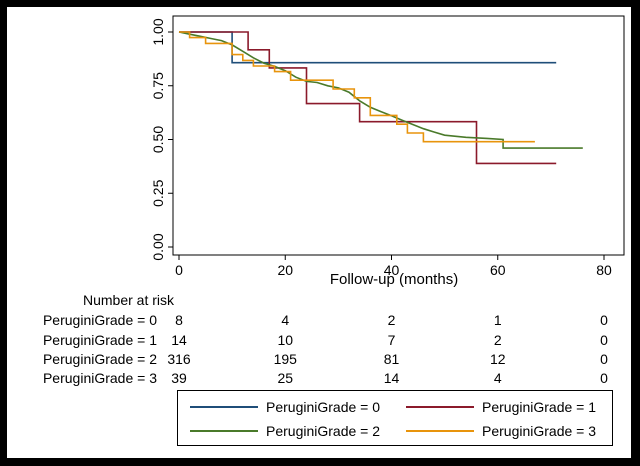 This screenshot has width=640, height=466. What do you see at coordinates (285, 340) in the screenshot?
I see `risk-count: 10` at bounding box center [285, 340].